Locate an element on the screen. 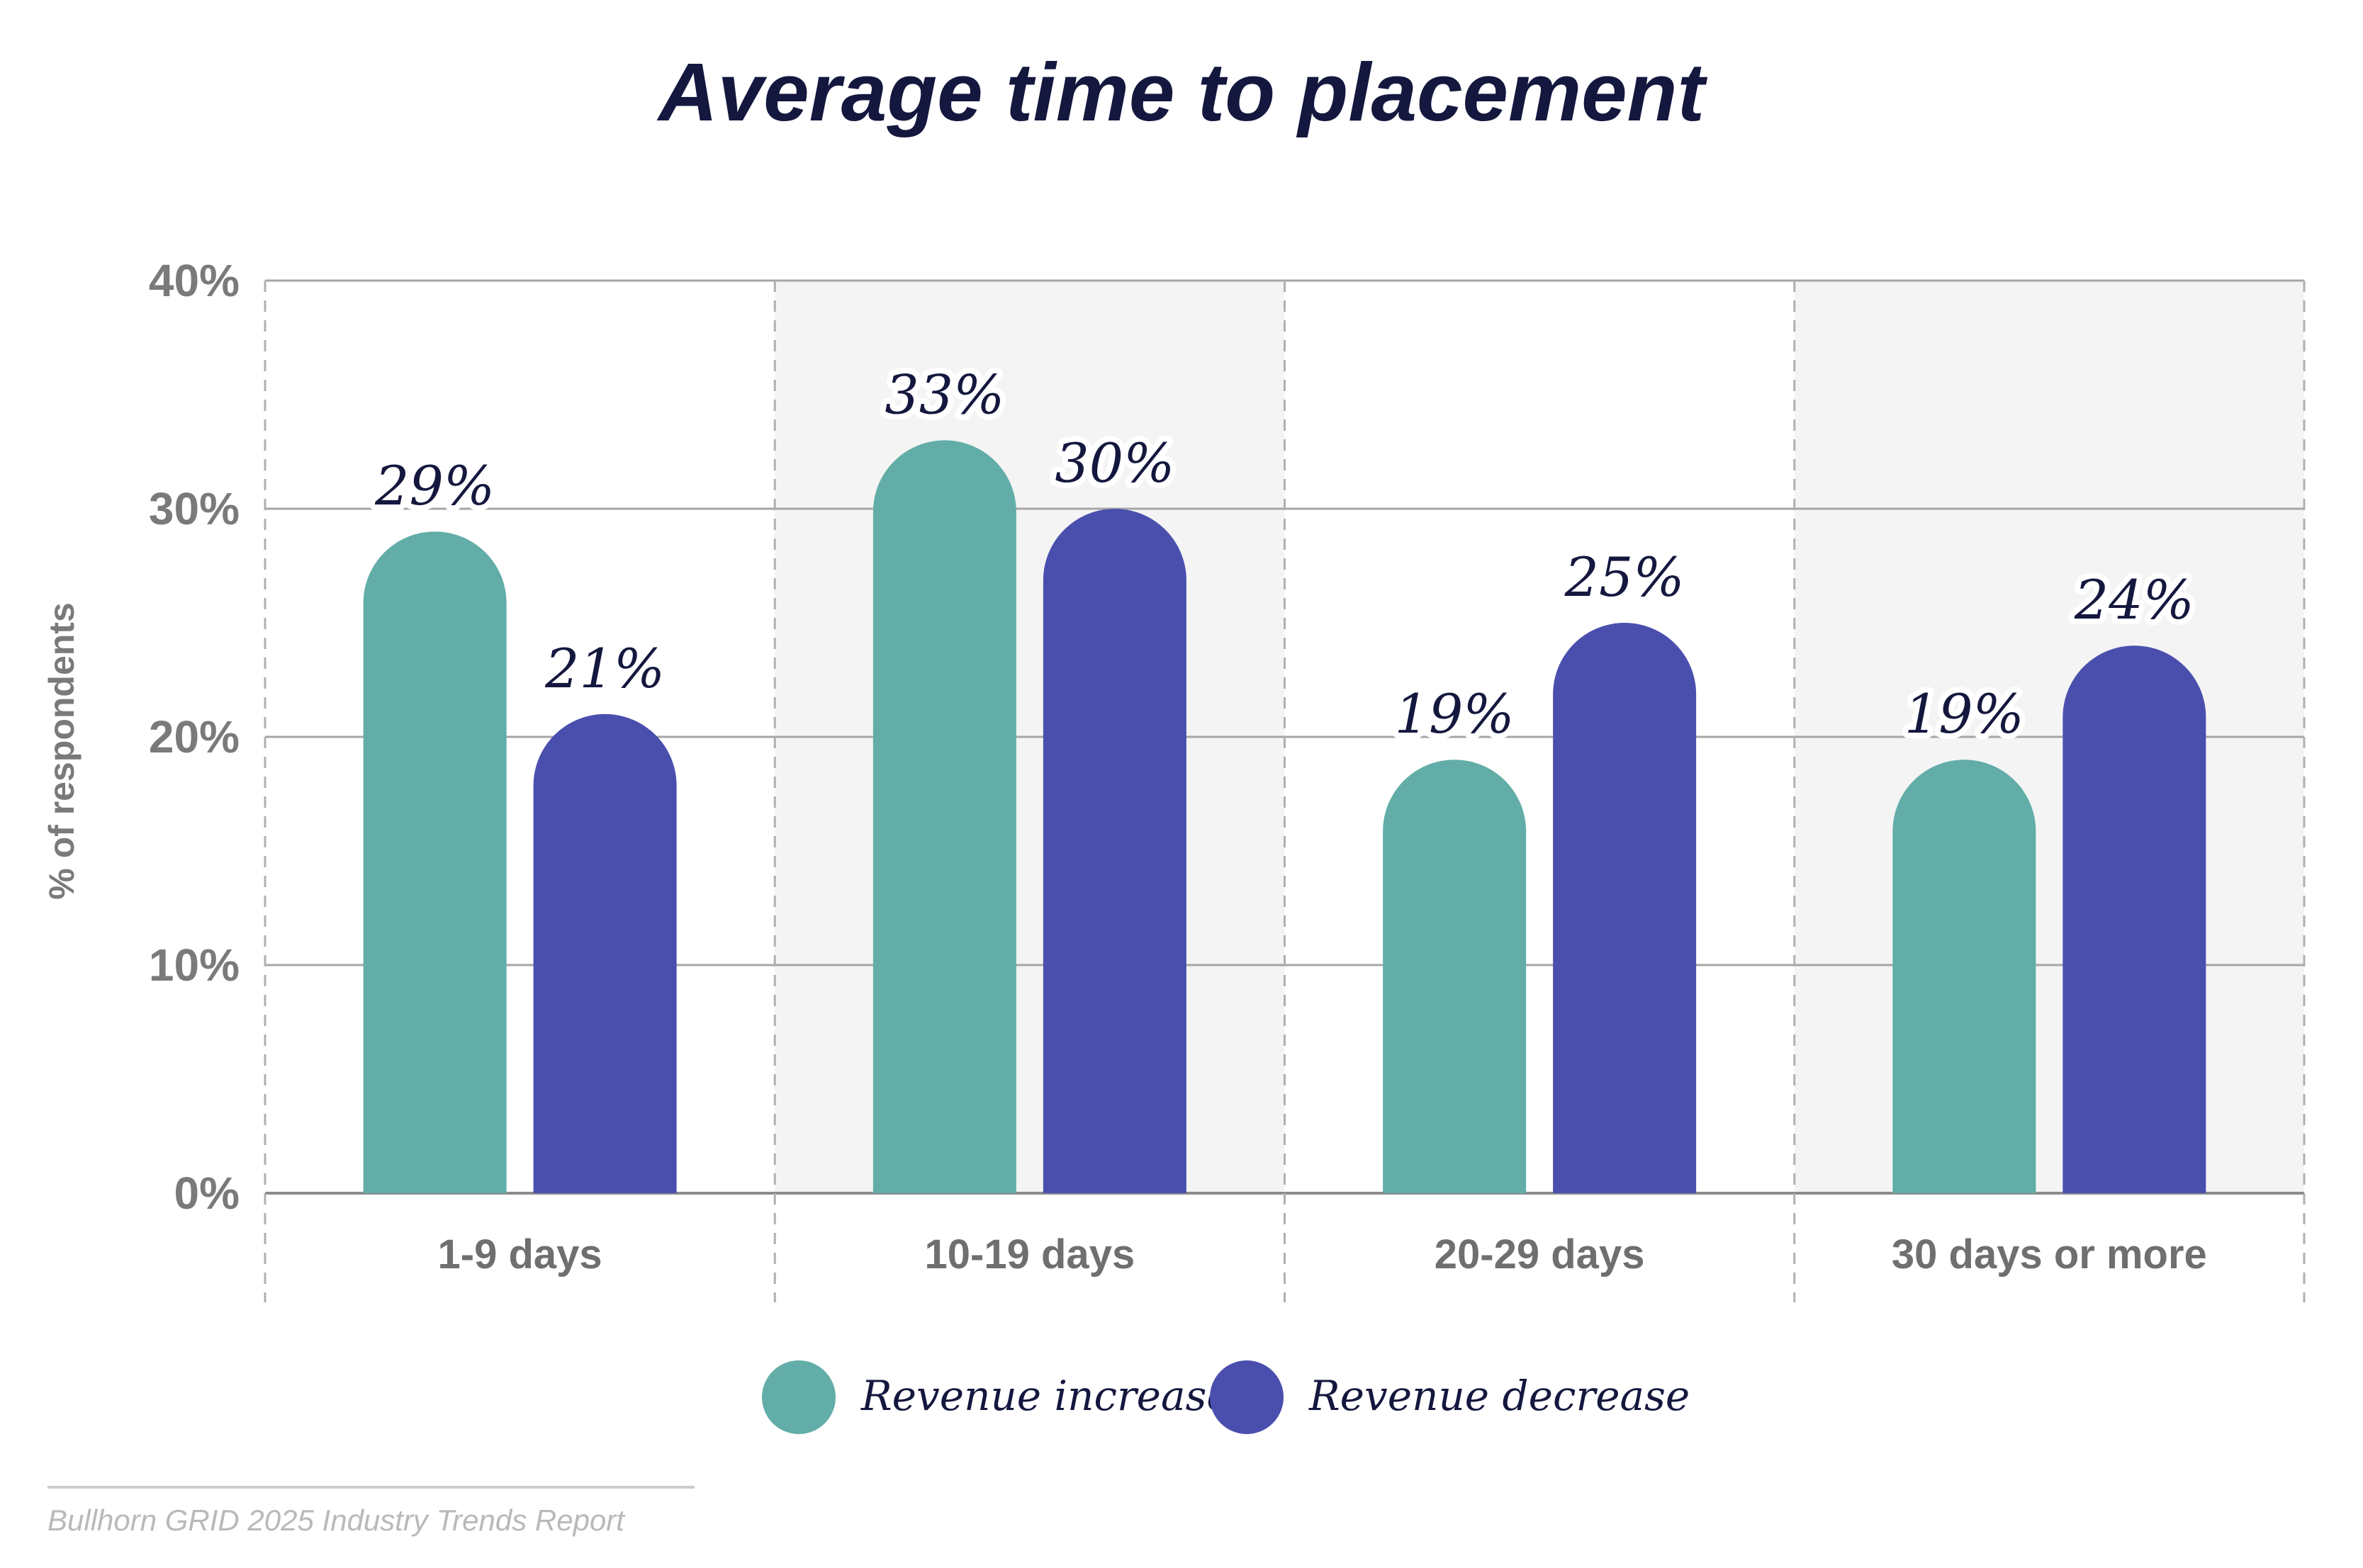 Image resolution: width=2363 pixels, height=1568 pixels. y-tick-label: 10% is located at coordinates (195, 965).